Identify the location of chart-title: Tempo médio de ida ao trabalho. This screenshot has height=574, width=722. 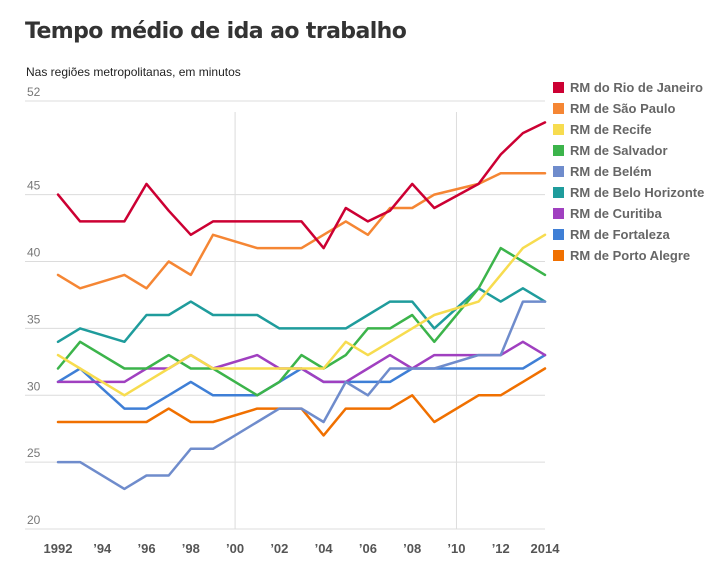
(216, 31).